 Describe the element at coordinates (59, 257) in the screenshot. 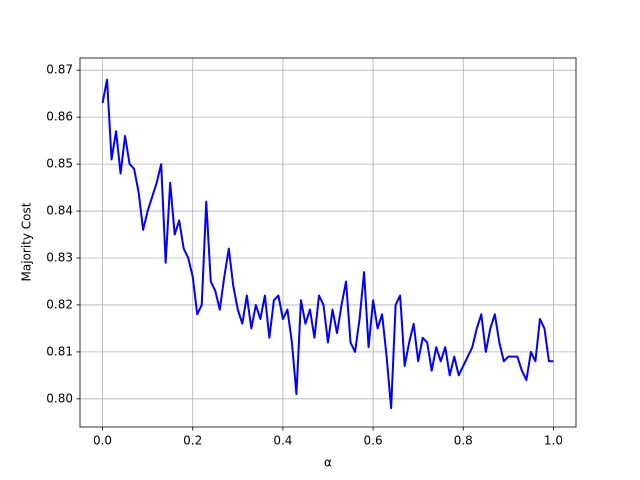

I see `y-tick-label: 0.83` at that location.